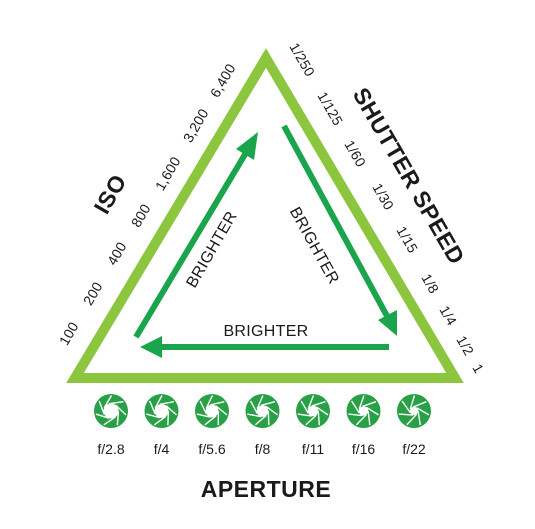 This screenshot has width=535, height=529. What do you see at coordinates (383, 196) in the screenshot?
I see `shutter-value: 1/30` at bounding box center [383, 196].